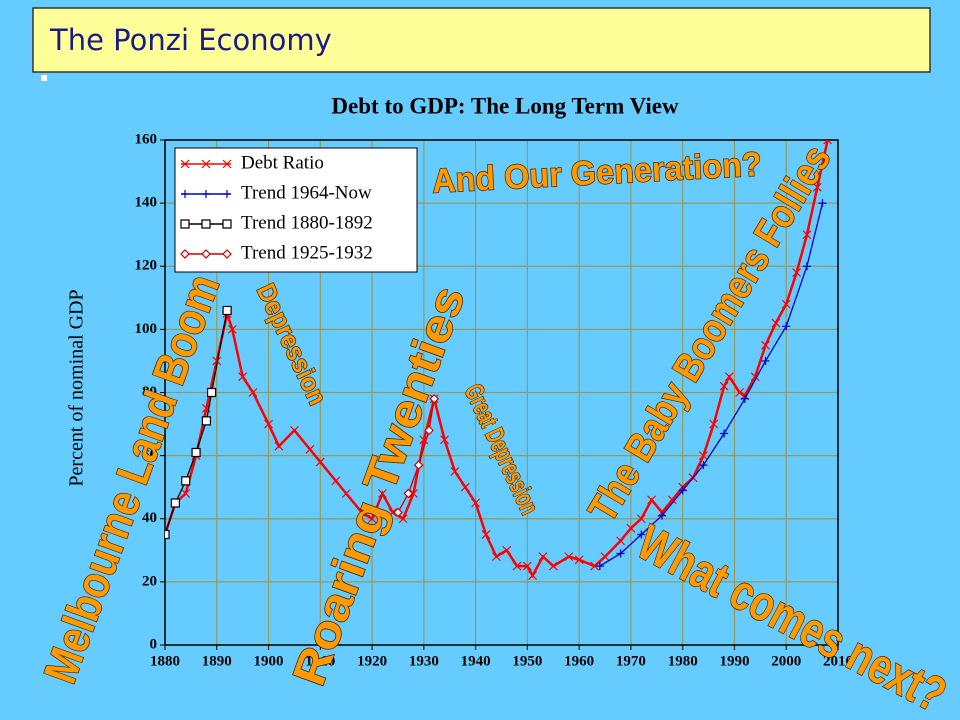 This screenshot has height=720, width=960. What do you see at coordinates (149, 518) in the screenshot?
I see `y-tick-label: 40` at bounding box center [149, 518].